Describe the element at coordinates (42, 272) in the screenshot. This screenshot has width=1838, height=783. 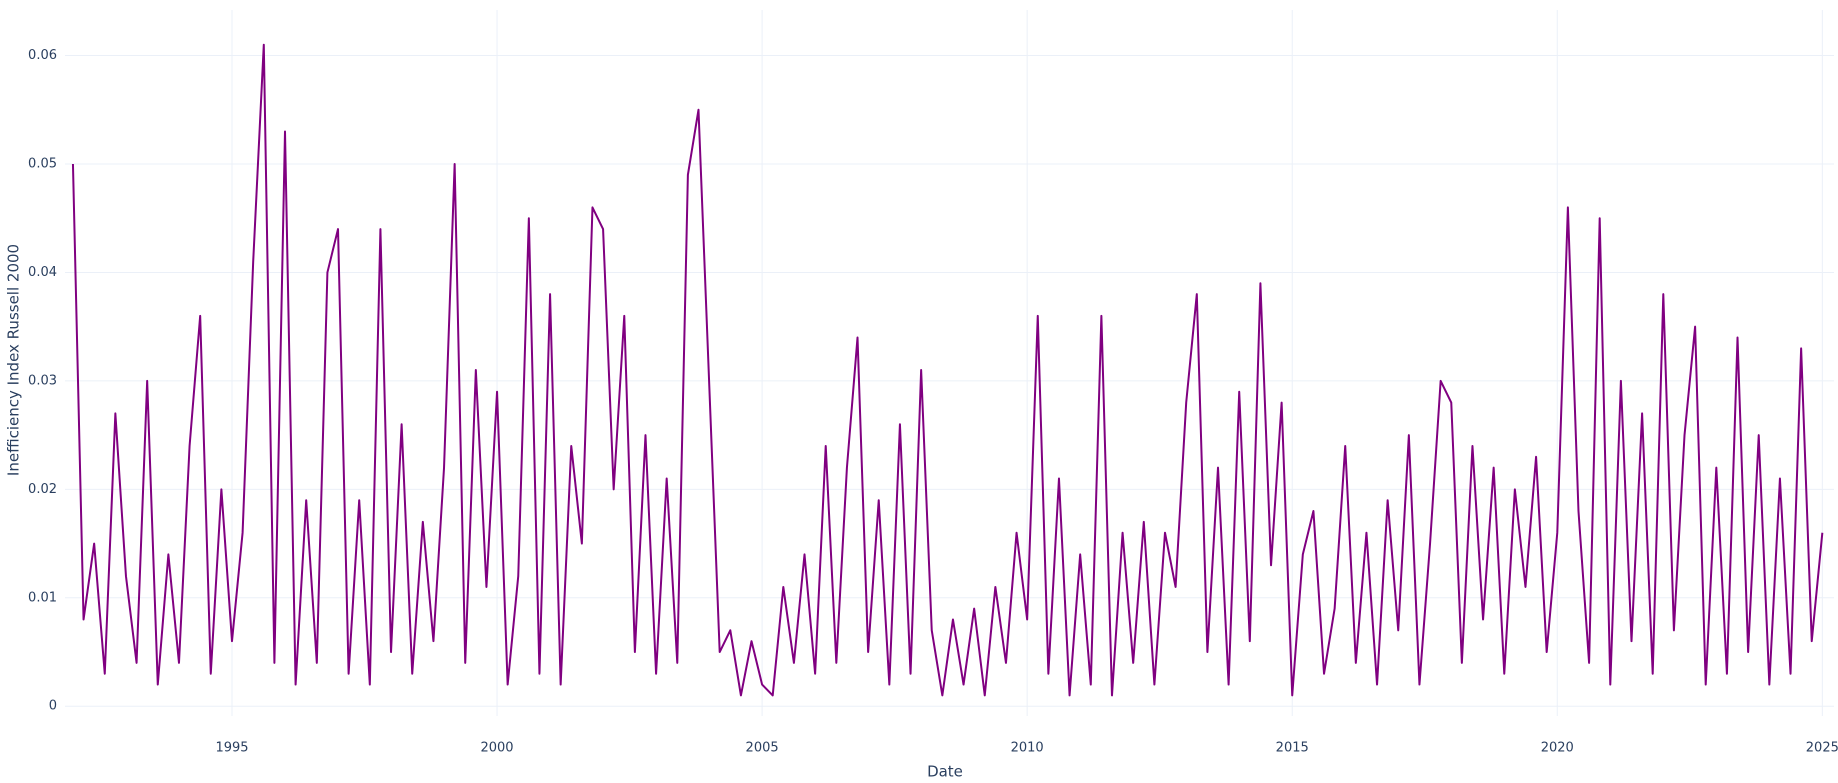
I see `y-tick-label: 0.04` at that location.